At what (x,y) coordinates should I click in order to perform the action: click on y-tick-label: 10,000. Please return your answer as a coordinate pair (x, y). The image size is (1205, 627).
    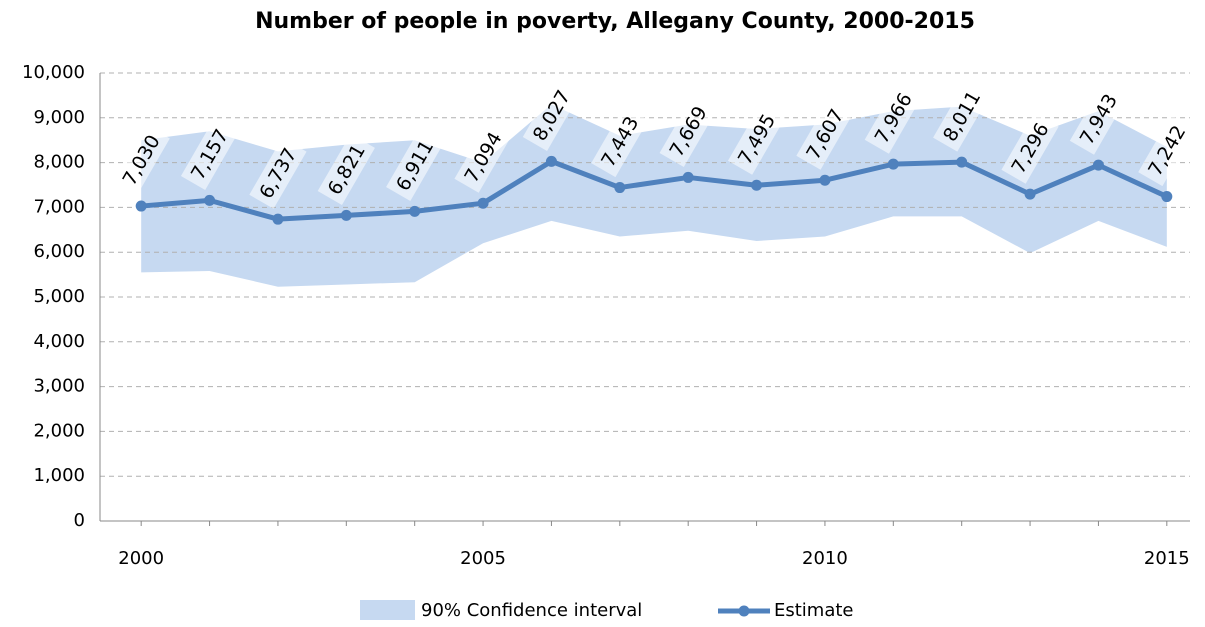
    Looking at the image, I should click on (53, 72).